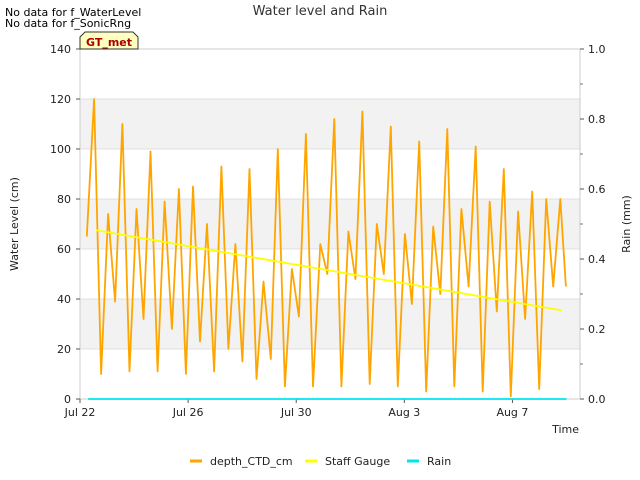 This screenshot has height=480, width=640. What do you see at coordinates (320, 11) in the screenshot?
I see `chart-title: Water level and Rain` at bounding box center [320, 11].